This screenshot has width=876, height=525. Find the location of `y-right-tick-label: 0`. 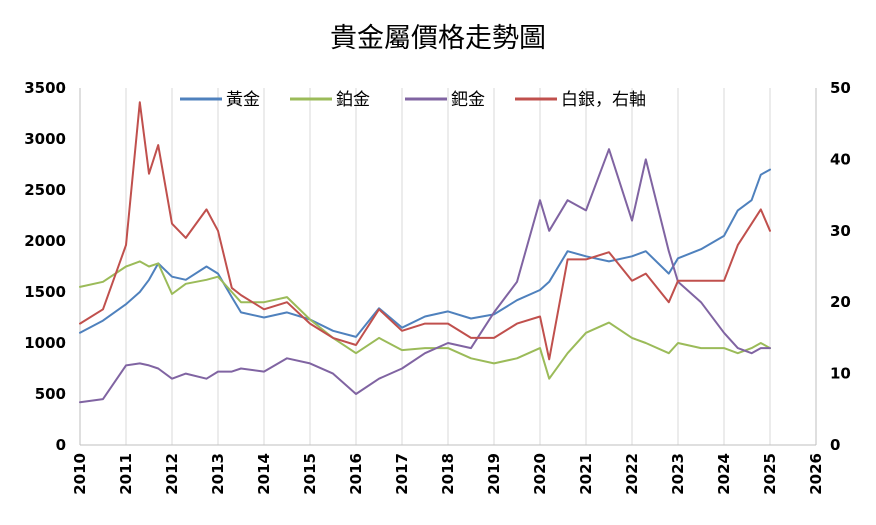

y-right-tick-label: 0 is located at coordinates (835, 445).